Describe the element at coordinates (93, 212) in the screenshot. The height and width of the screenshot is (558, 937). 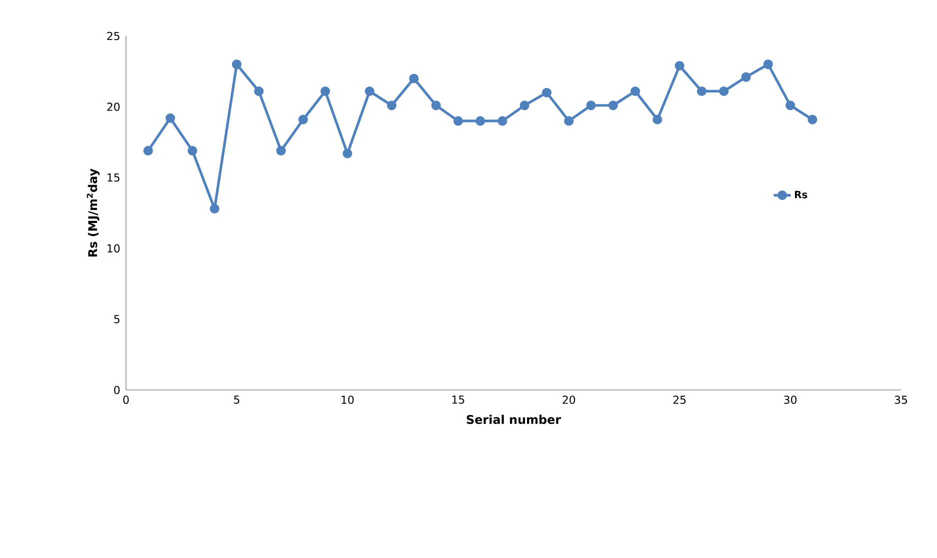
I see `y-axis-title: Rs (MJ/m$^{2}$day` at that location.